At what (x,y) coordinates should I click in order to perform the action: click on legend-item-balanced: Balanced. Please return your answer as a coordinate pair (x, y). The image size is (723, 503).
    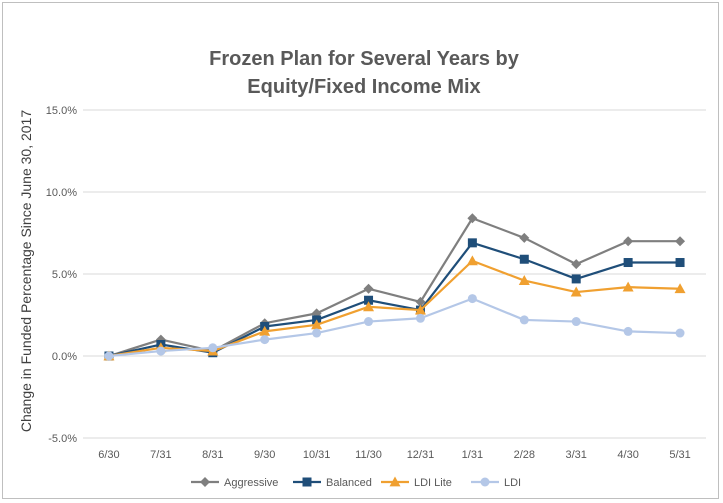
    Looking at the image, I should click on (332, 483).